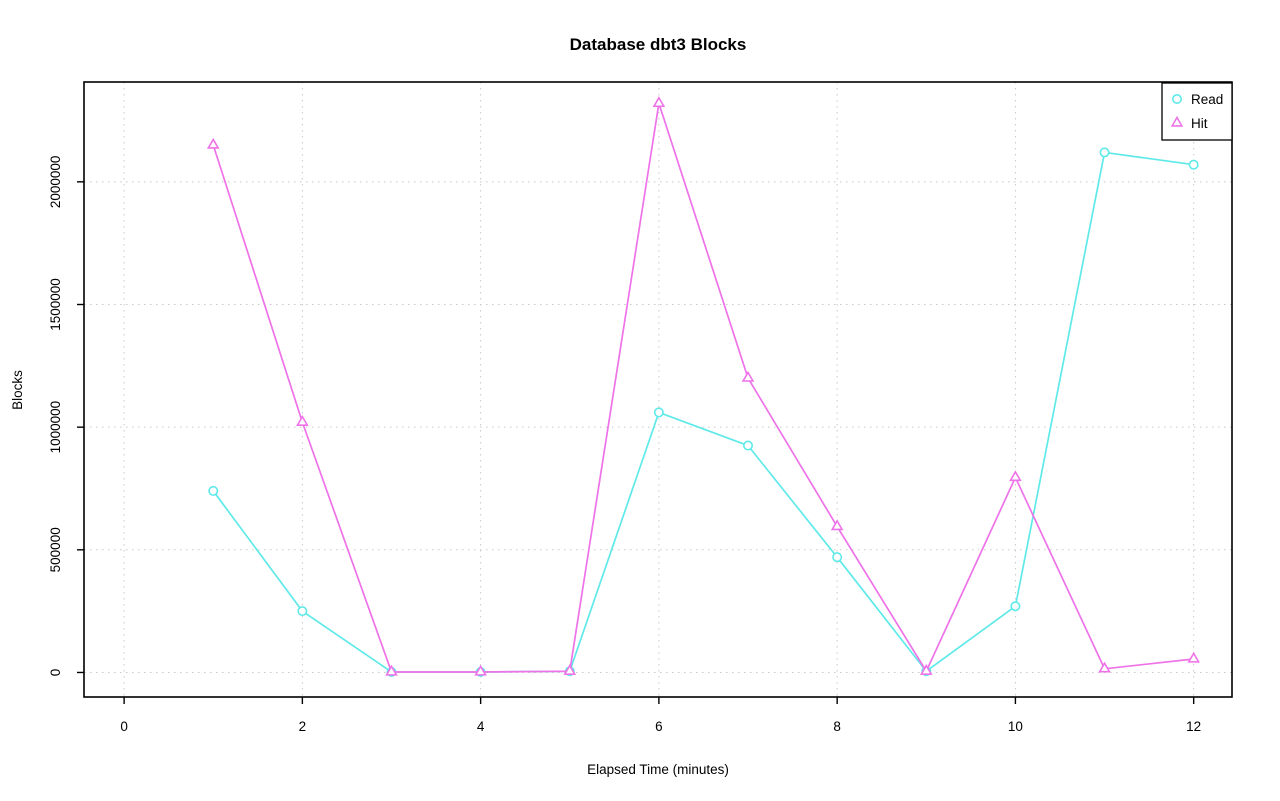  Describe the element at coordinates (1177, 99) in the screenshot. I see `read-series-marker-icon` at that location.